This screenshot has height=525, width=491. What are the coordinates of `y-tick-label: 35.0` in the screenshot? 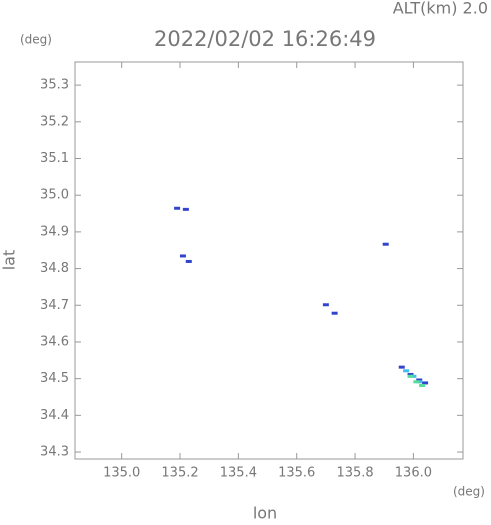 It's located at (54, 195).